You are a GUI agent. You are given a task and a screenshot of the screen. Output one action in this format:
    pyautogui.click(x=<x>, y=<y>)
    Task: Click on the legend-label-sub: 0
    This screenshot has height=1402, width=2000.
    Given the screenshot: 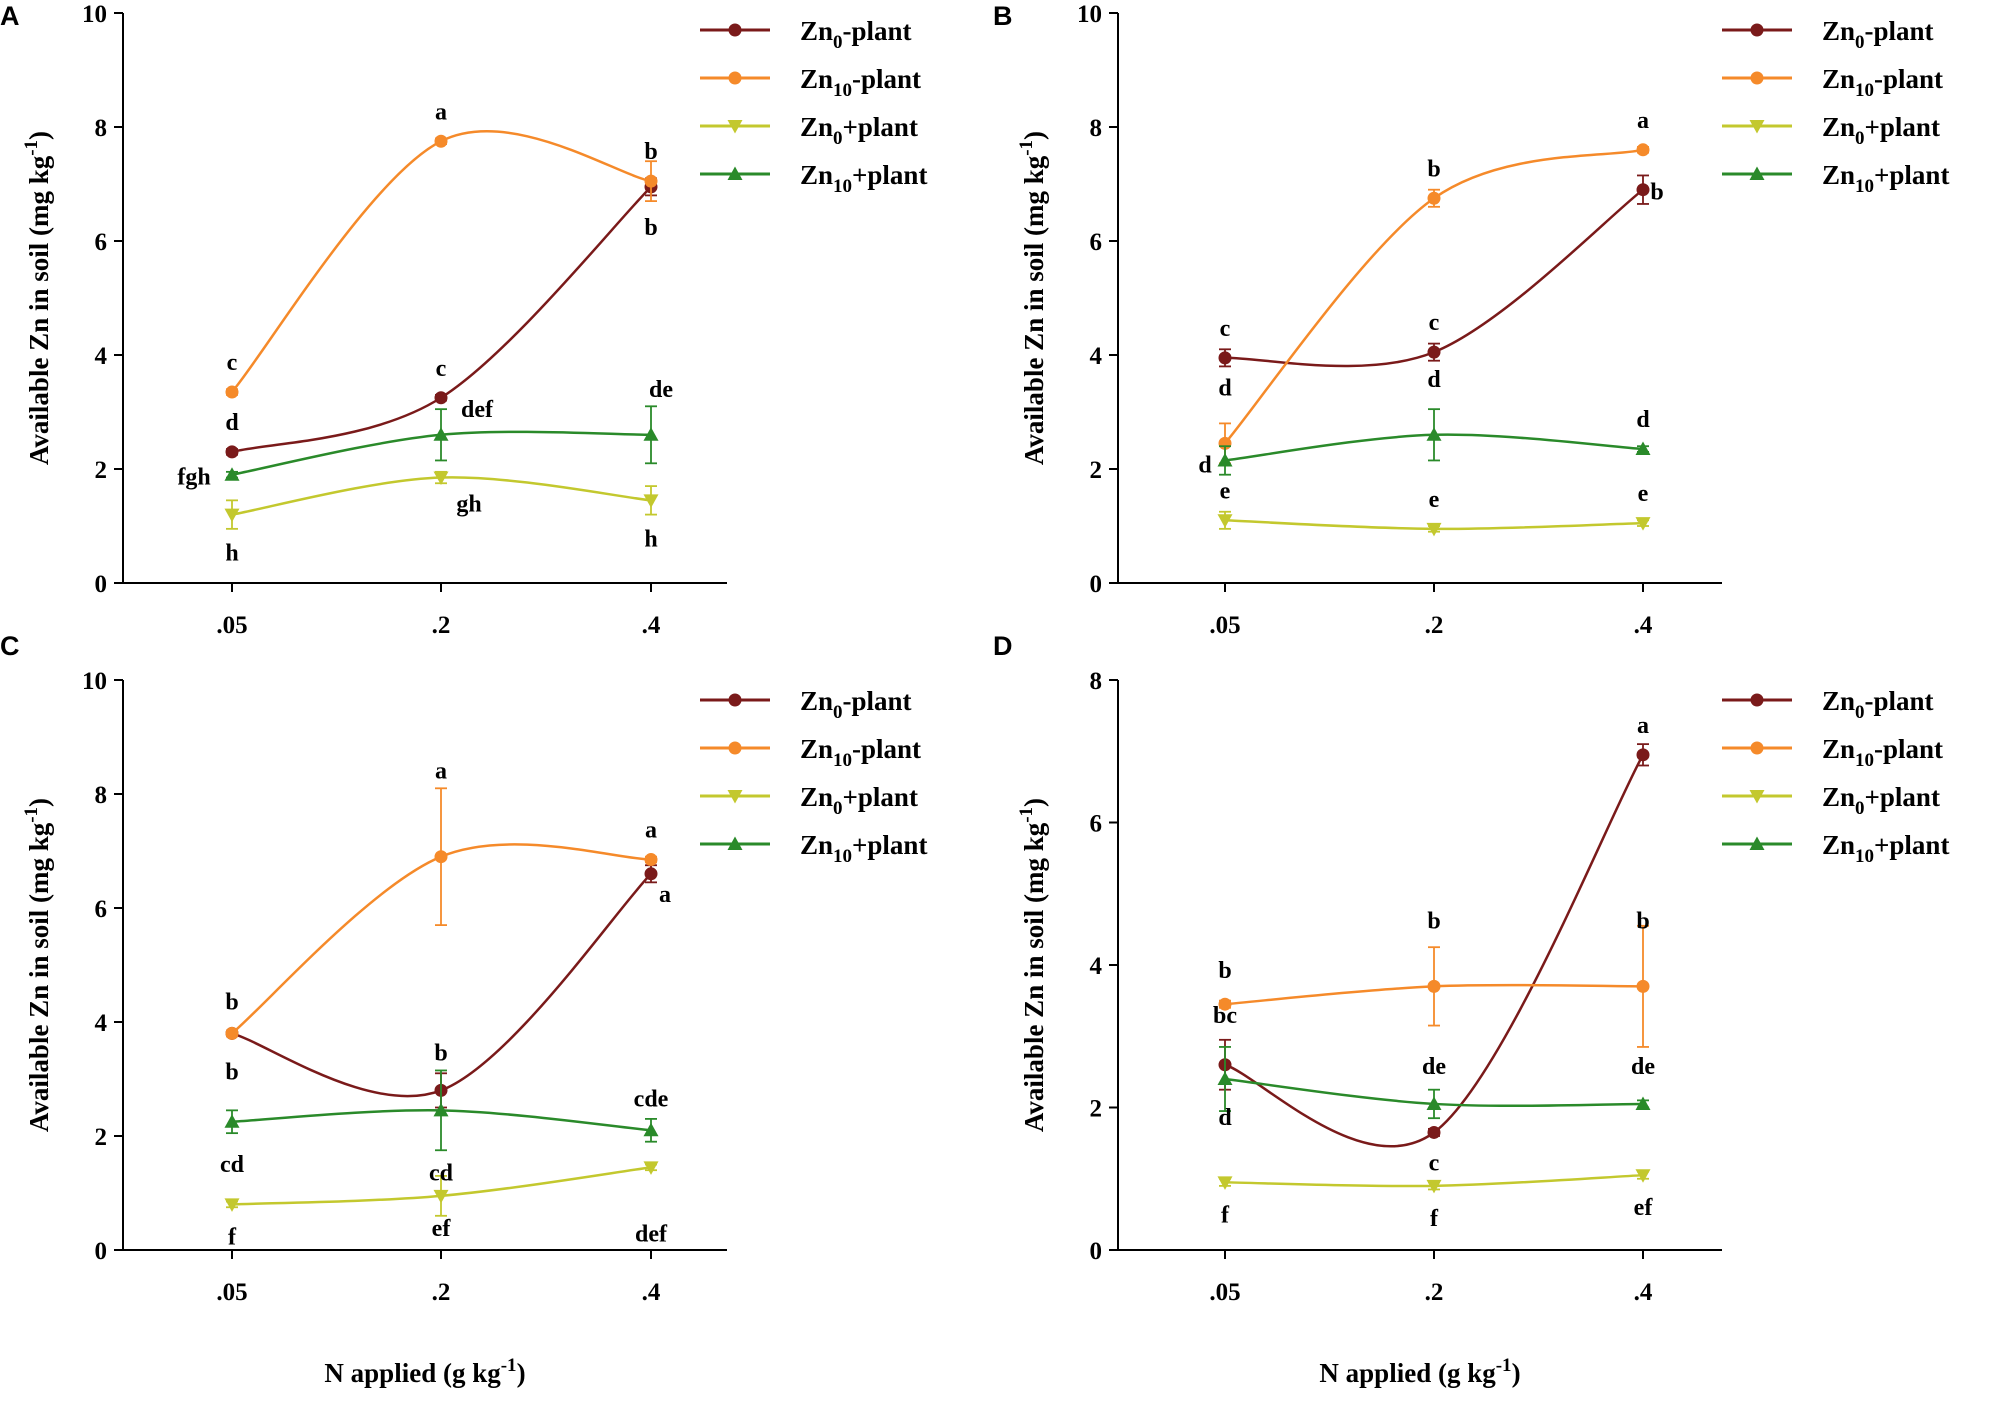 What is the action you would take?
    pyautogui.click(x=1860, y=42)
    